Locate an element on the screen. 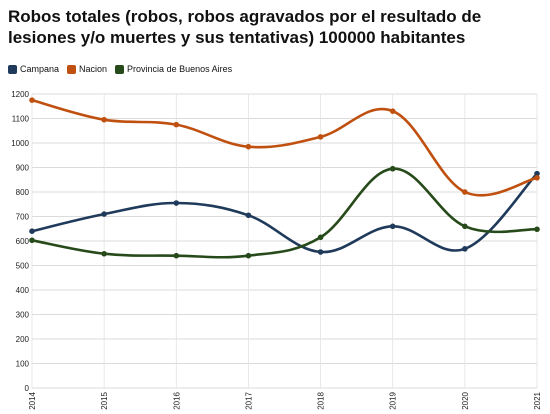  x-tick-label-2016: 2016 is located at coordinates (176, 400).